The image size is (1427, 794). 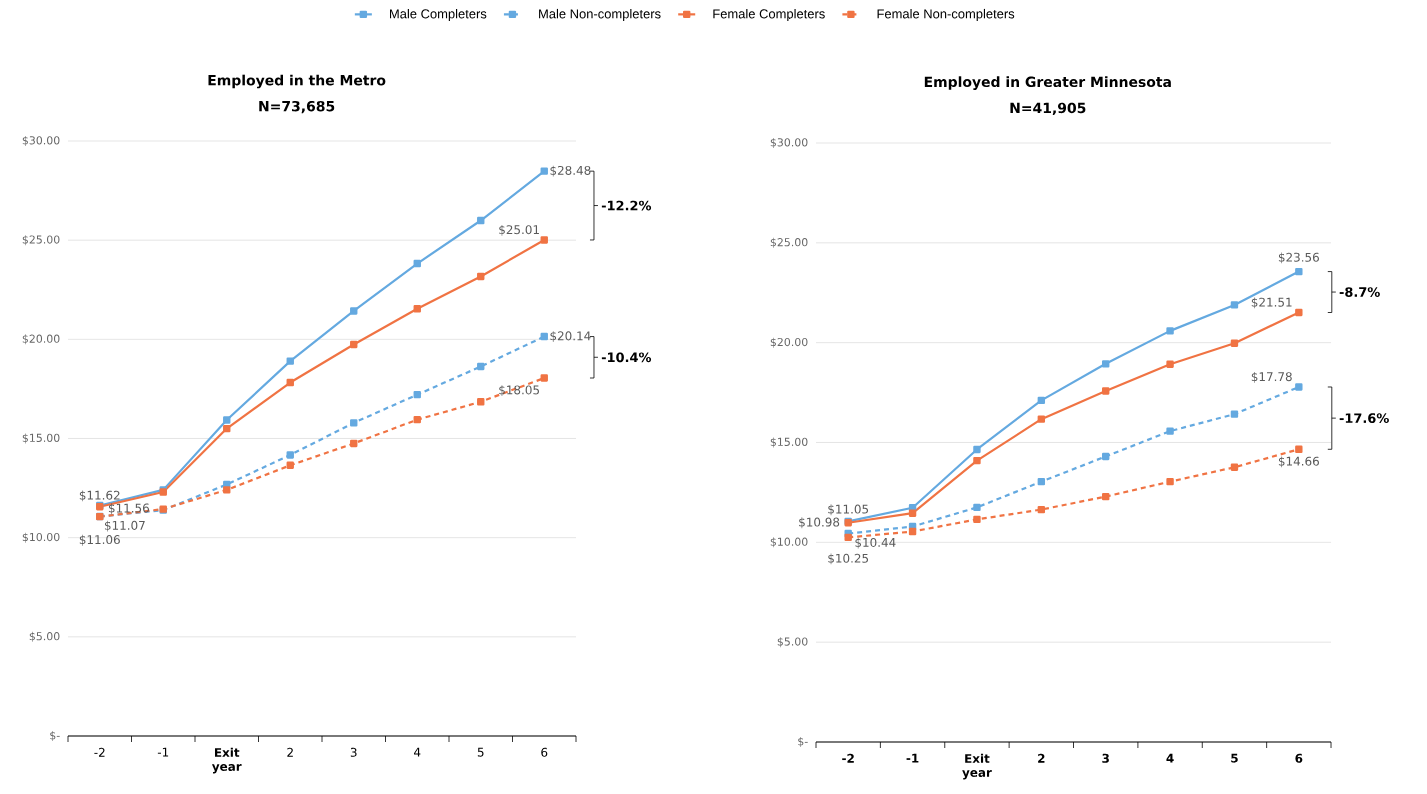 I want to click on data-label: $25.01, so click(x=519, y=230).